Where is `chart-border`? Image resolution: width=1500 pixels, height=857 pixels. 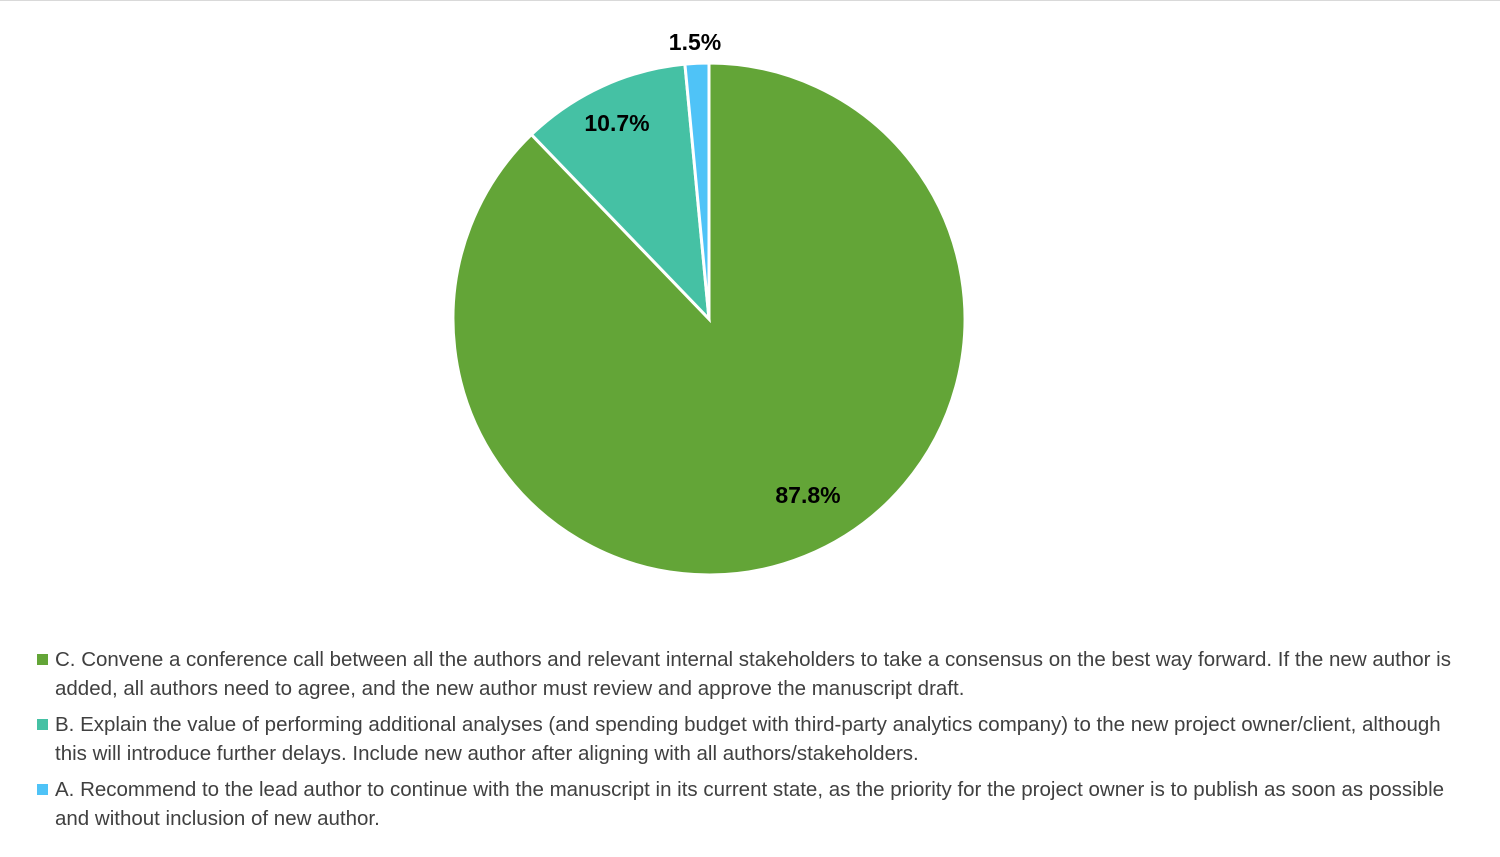
chart-border is located at coordinates (750, 0).